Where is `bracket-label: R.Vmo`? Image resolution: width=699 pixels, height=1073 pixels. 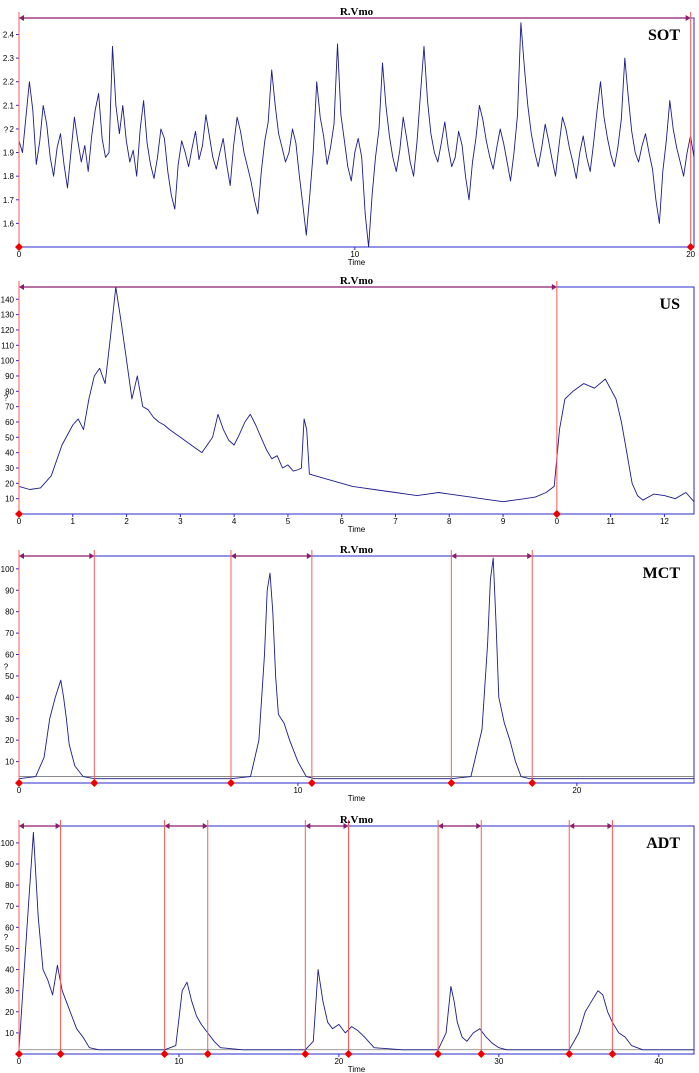 bracket-label: R.Vmo is located at coordinates (357, 550).